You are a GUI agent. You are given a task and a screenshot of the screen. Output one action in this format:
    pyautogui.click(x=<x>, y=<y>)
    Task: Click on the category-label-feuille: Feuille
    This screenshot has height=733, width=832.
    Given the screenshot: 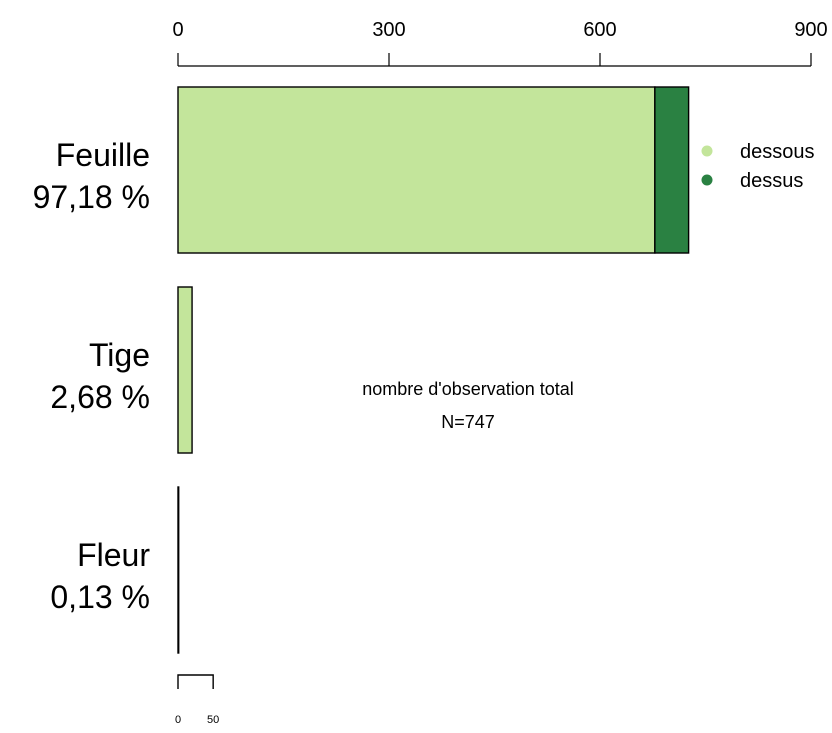 What is the action you would take?
    pyautogui.click(x=103, y=155)
    